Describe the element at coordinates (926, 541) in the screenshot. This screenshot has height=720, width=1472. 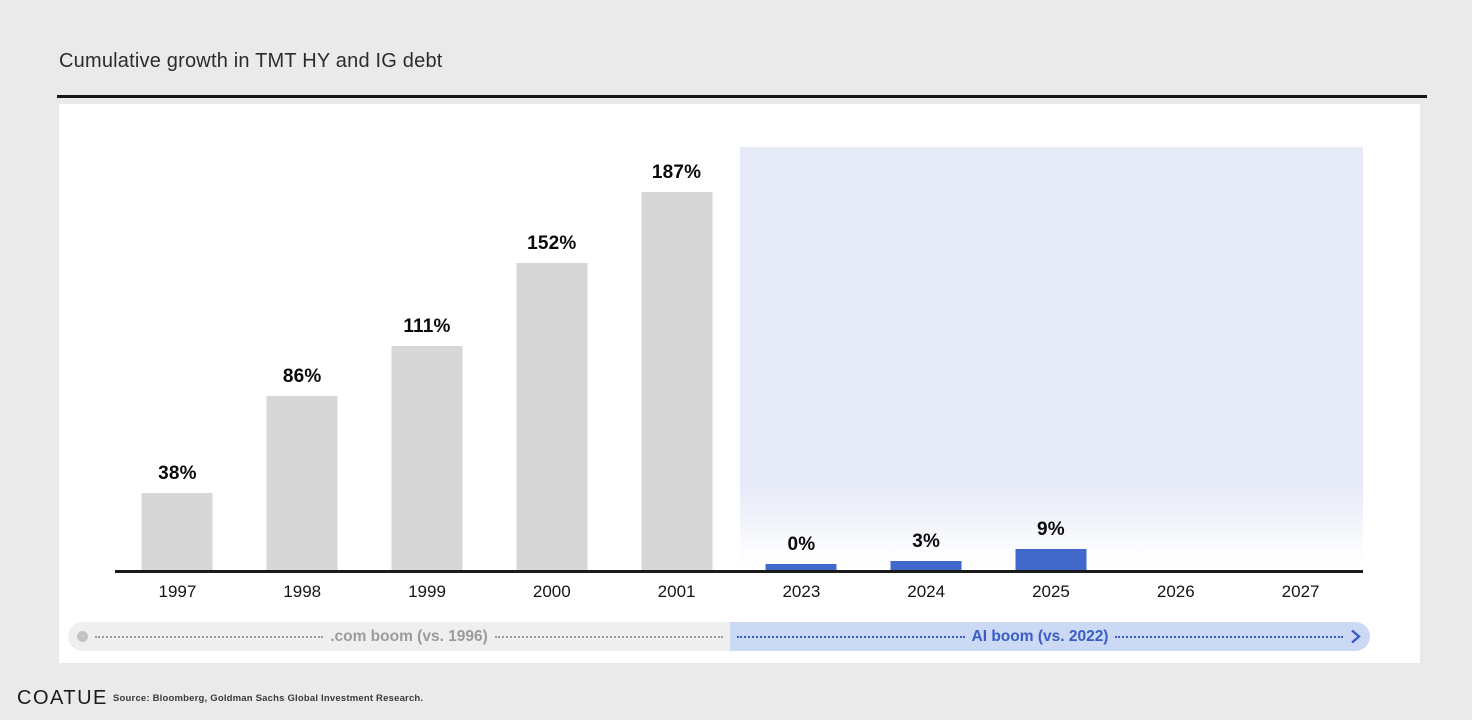
I see `value-label-2024: 3%` at that location.